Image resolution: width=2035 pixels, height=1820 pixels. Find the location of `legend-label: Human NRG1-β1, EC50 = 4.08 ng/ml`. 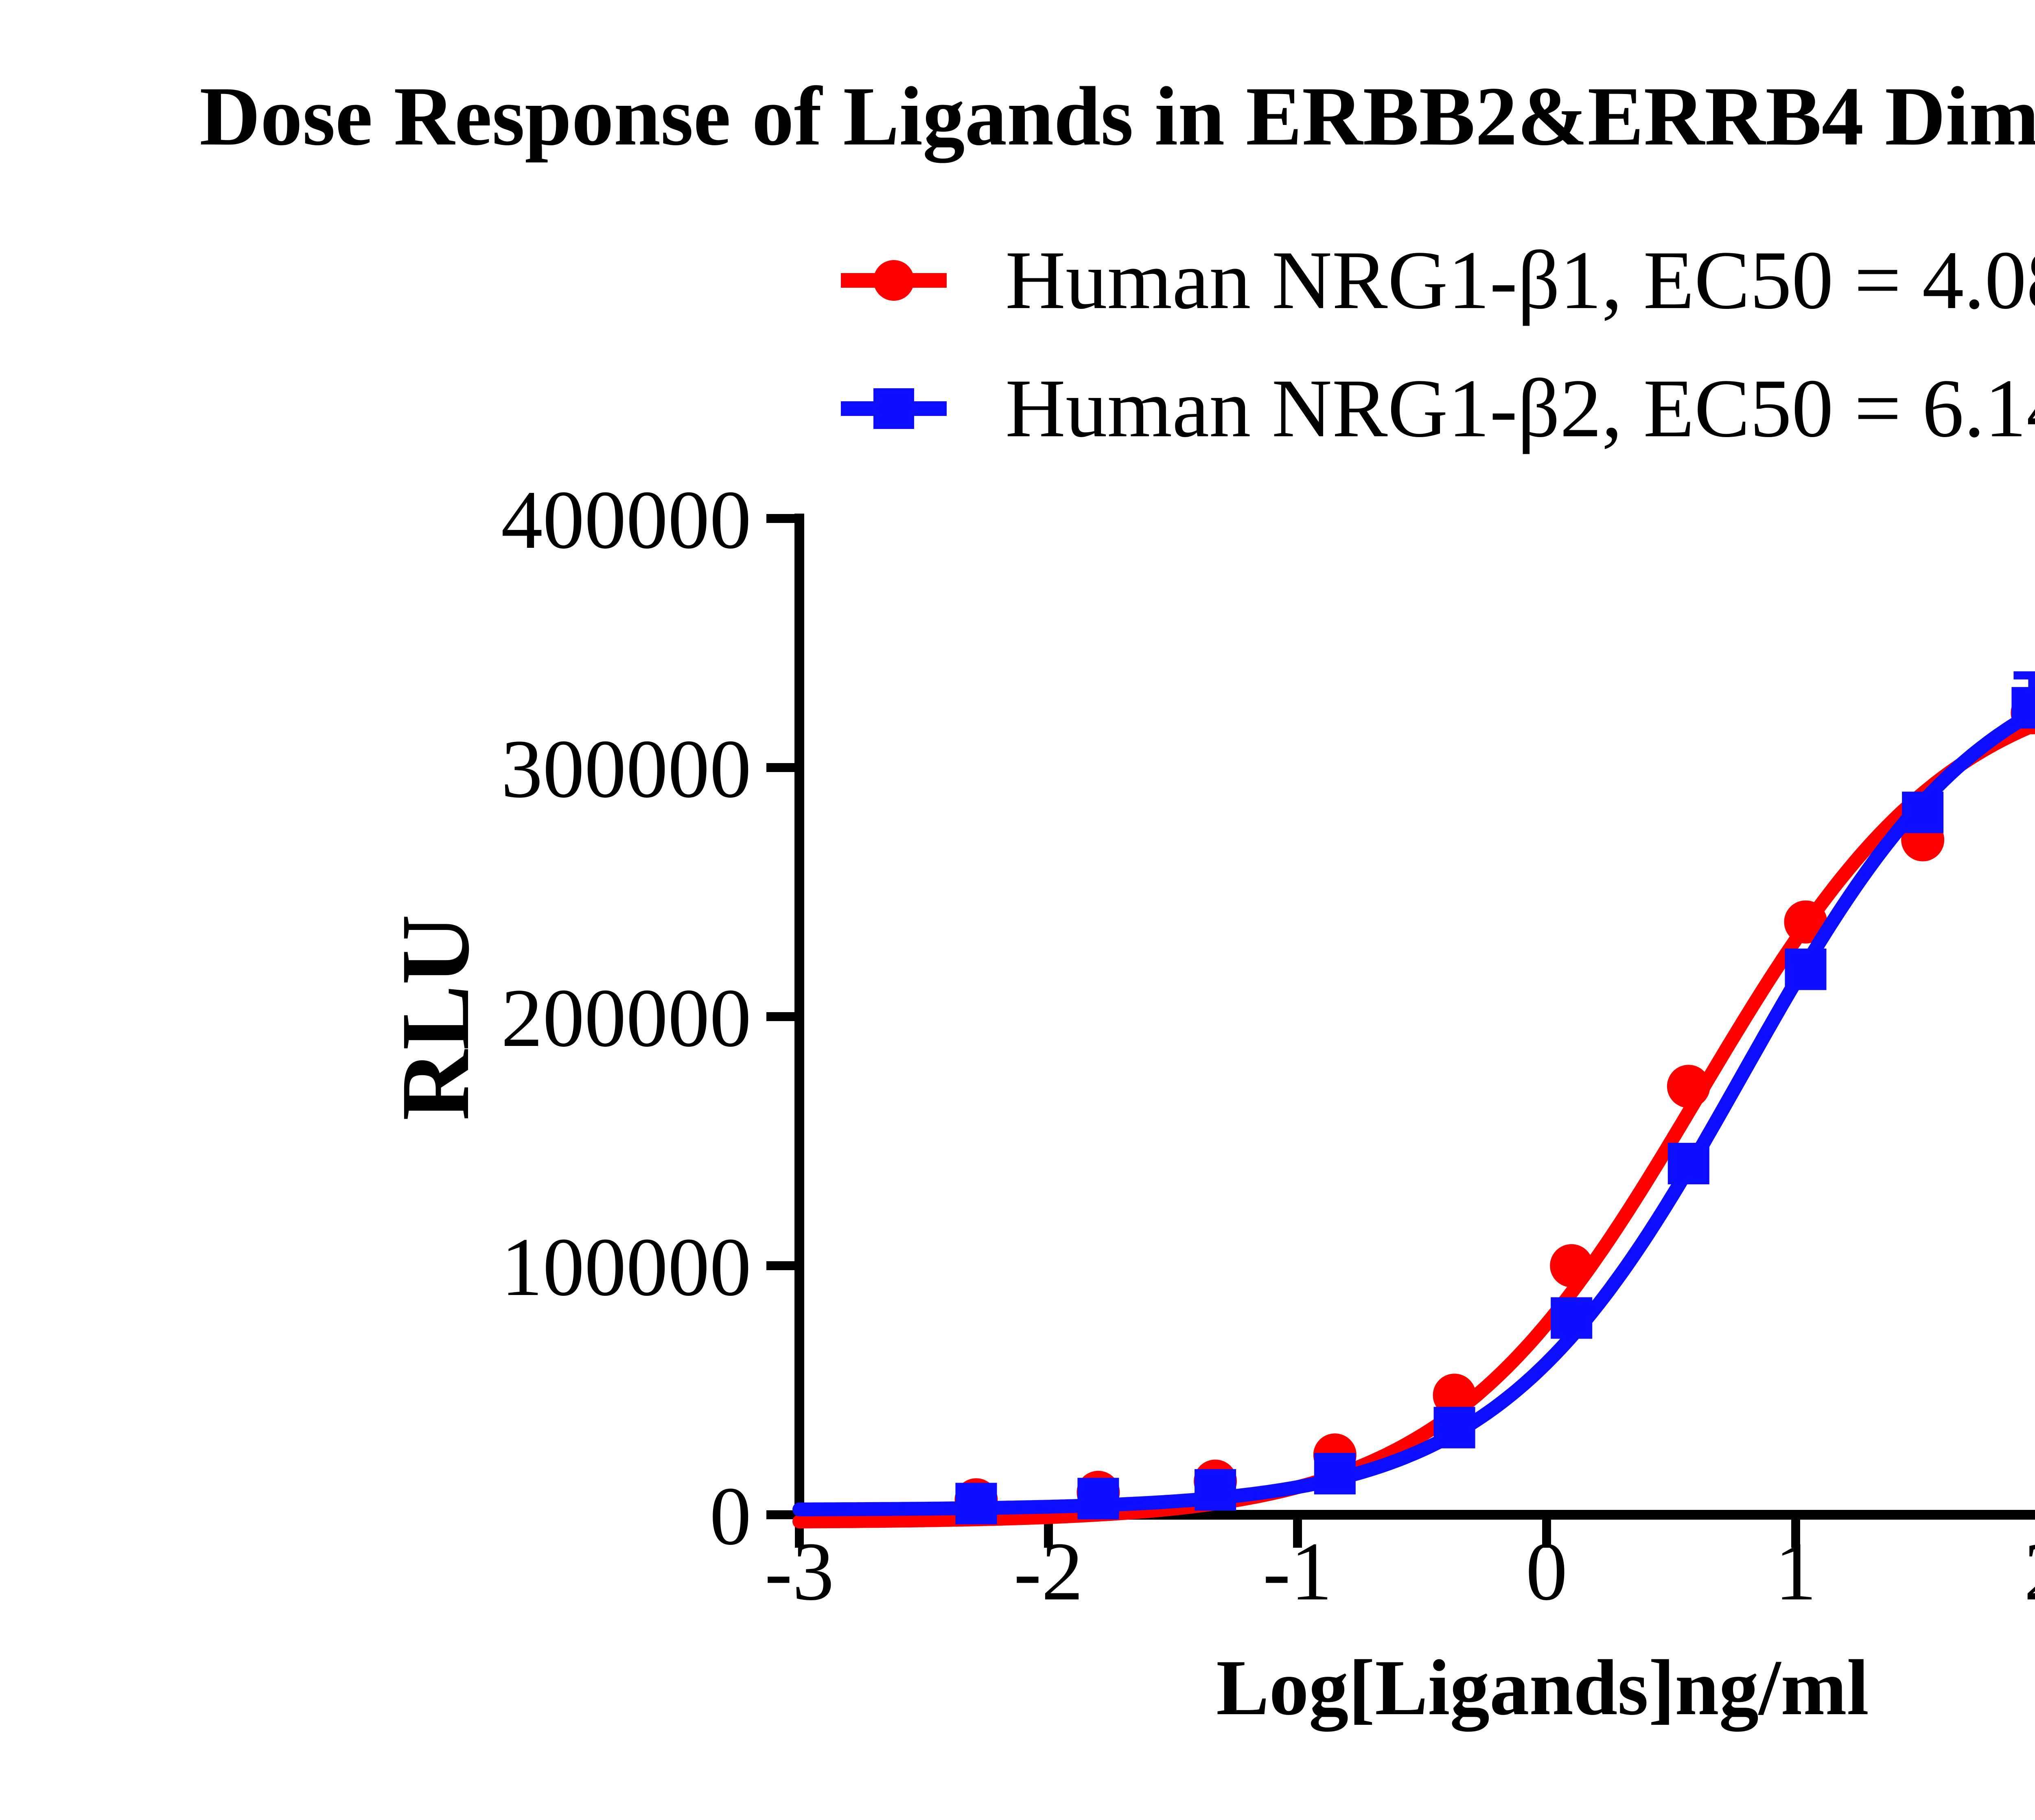

legend-label: Human NRG1-β1, EC50 = 4.08 ng/ml is located at coordinates (1520, 280).